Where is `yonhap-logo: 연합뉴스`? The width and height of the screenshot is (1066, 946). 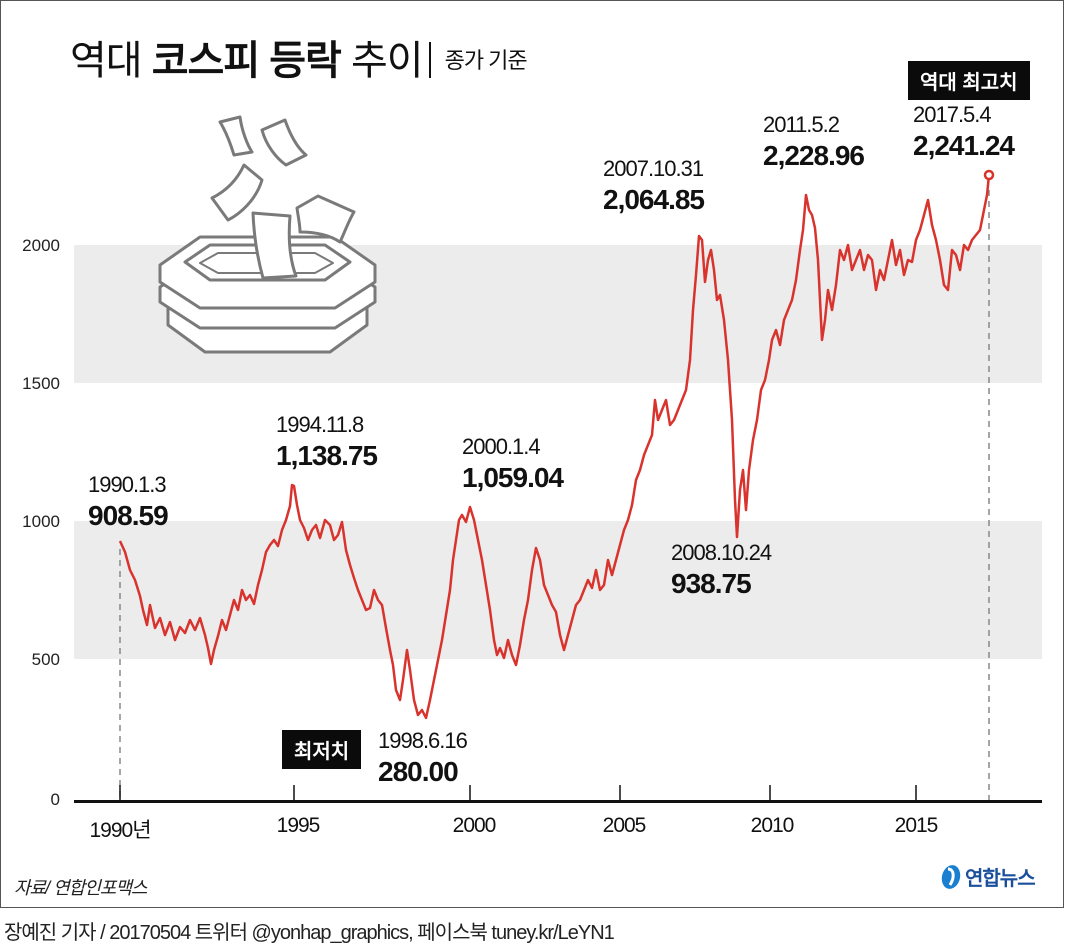
yonhap-logo: 연합뉴스 is located at coordinates (988, 876).